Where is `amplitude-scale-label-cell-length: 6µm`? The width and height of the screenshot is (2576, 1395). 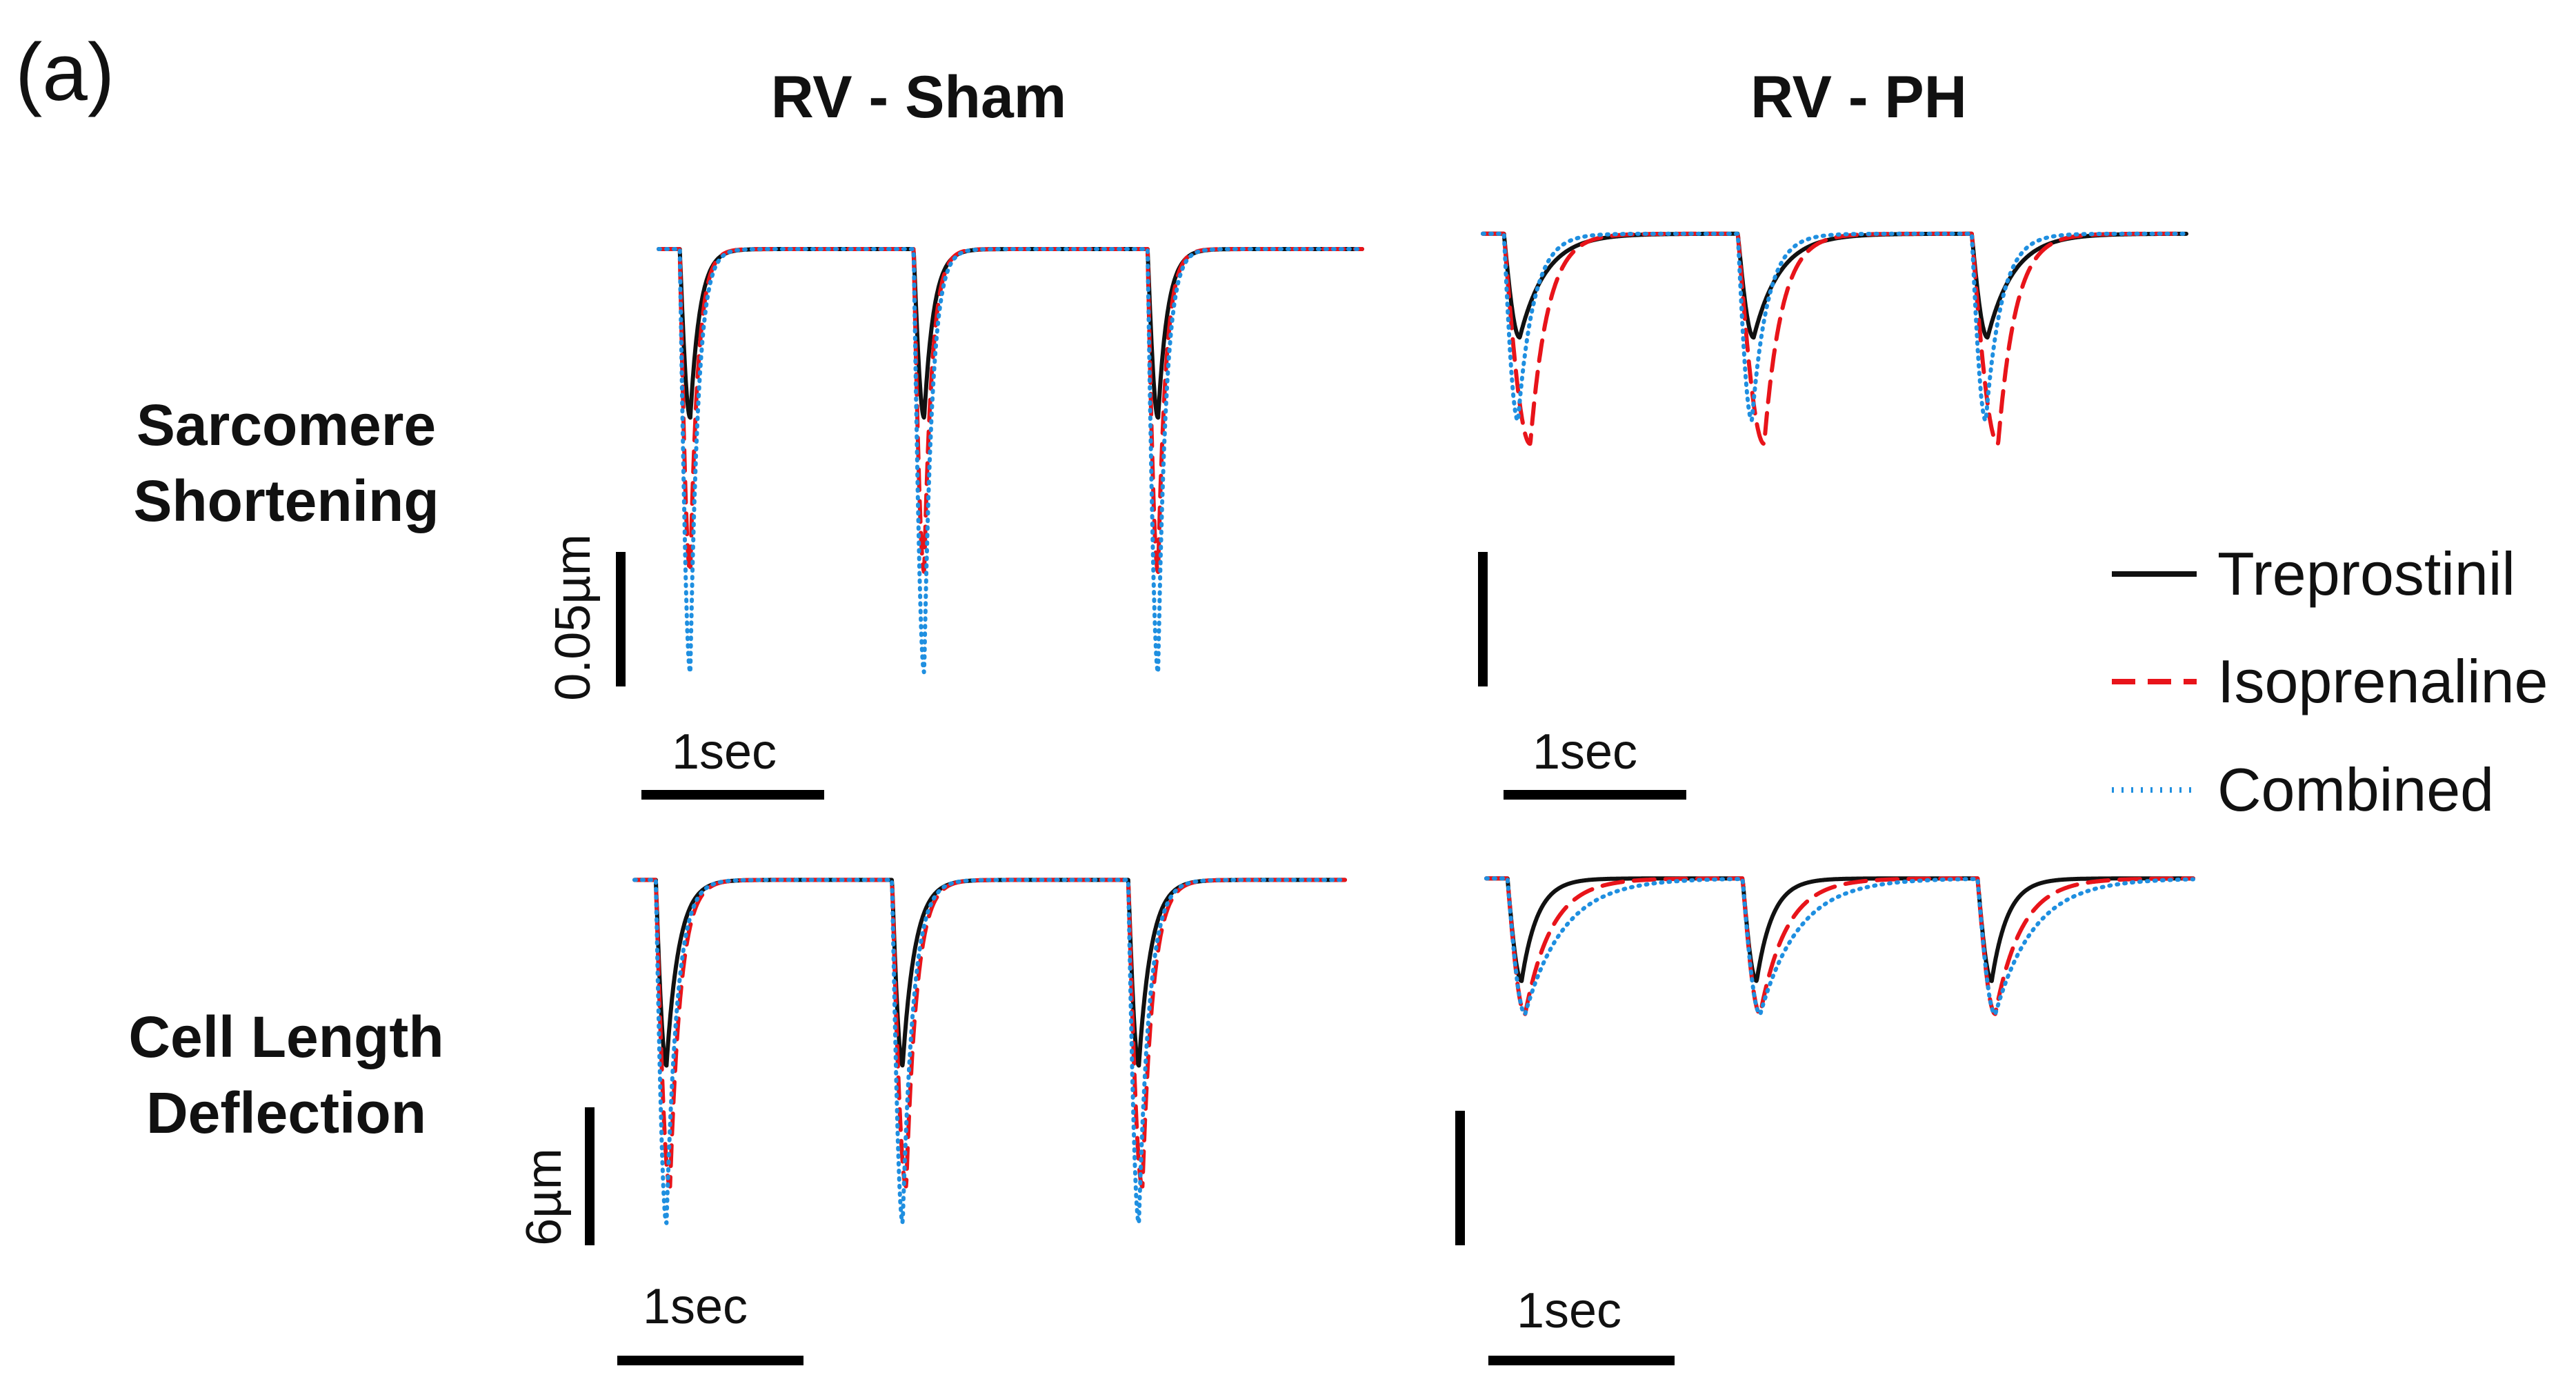
amplitude-scale-label-cell-length: 6µm is located at coordinates (544, 1197).